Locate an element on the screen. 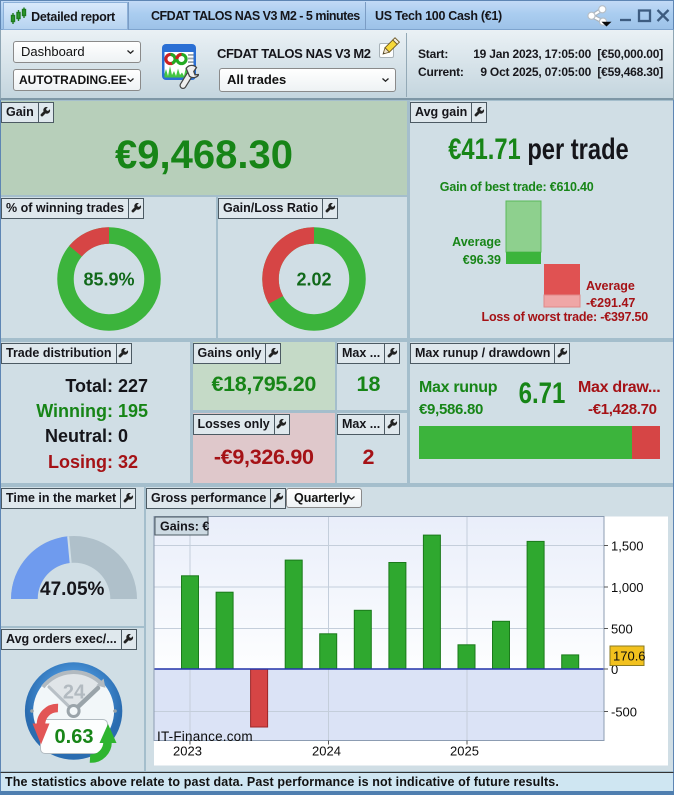 The image size is (674, 795). svg-text: 2025 is located at coordinates (464, 750).